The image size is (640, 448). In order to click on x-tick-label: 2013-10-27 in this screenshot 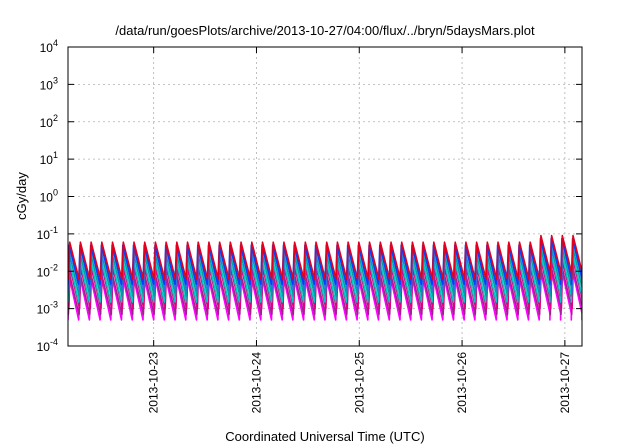, I will do `click(565, 383)`.